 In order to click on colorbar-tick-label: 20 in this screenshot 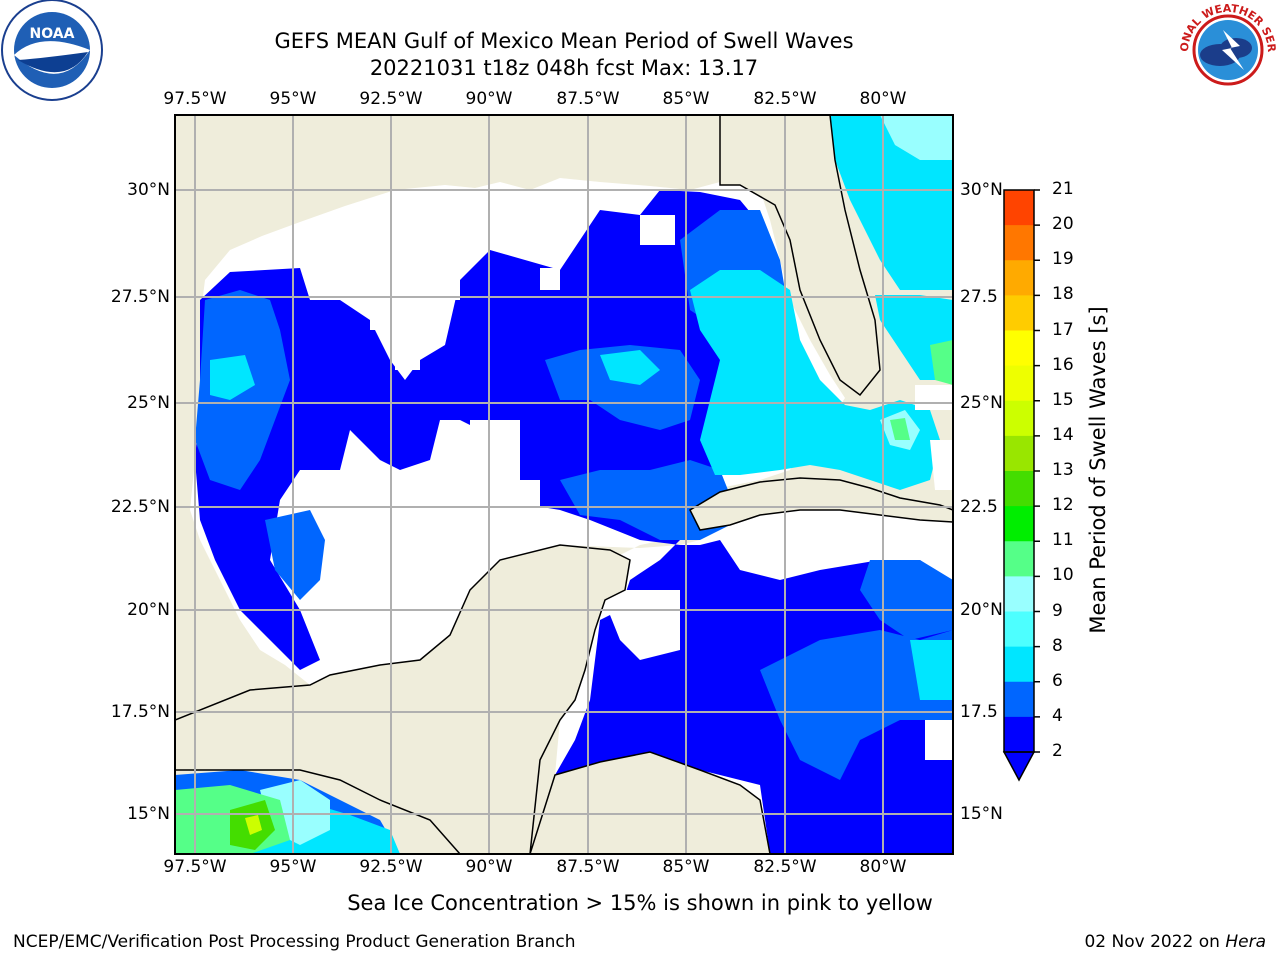, I will do `click(1063, 224)`.